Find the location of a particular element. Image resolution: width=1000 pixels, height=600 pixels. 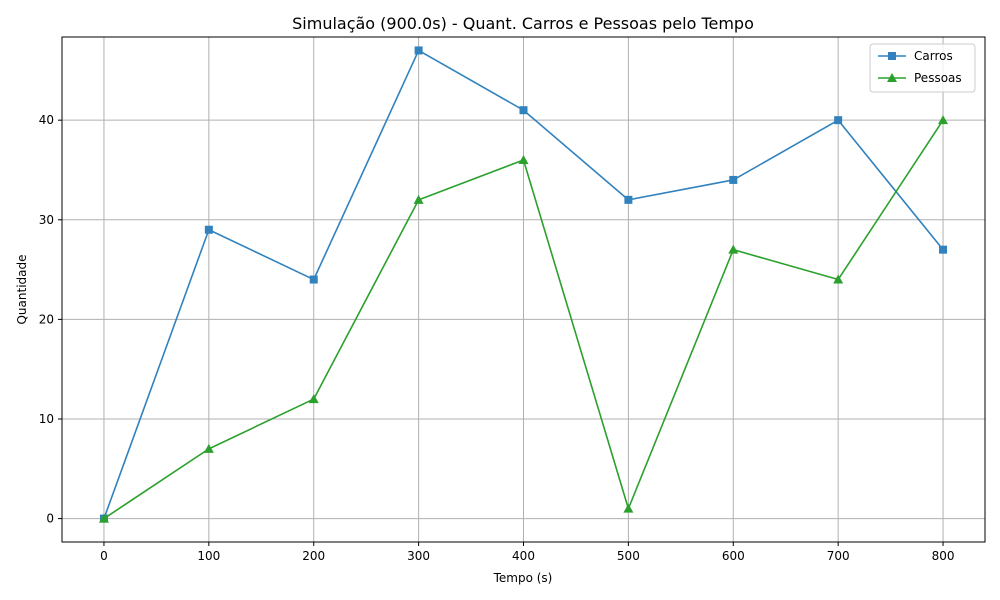

y-tick-label: 30 is located at coordinates (46, 220).